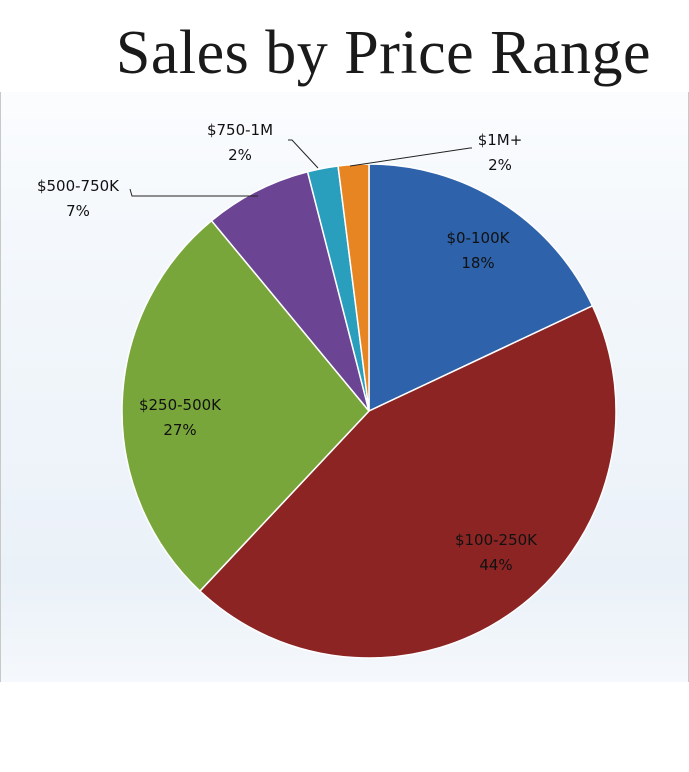 The width and height of the screenshot is (689, 772). Describe the element at coordinates (496, 540) in the screenshot. I see `slice-label-100-250k: $100-250K` at that location.